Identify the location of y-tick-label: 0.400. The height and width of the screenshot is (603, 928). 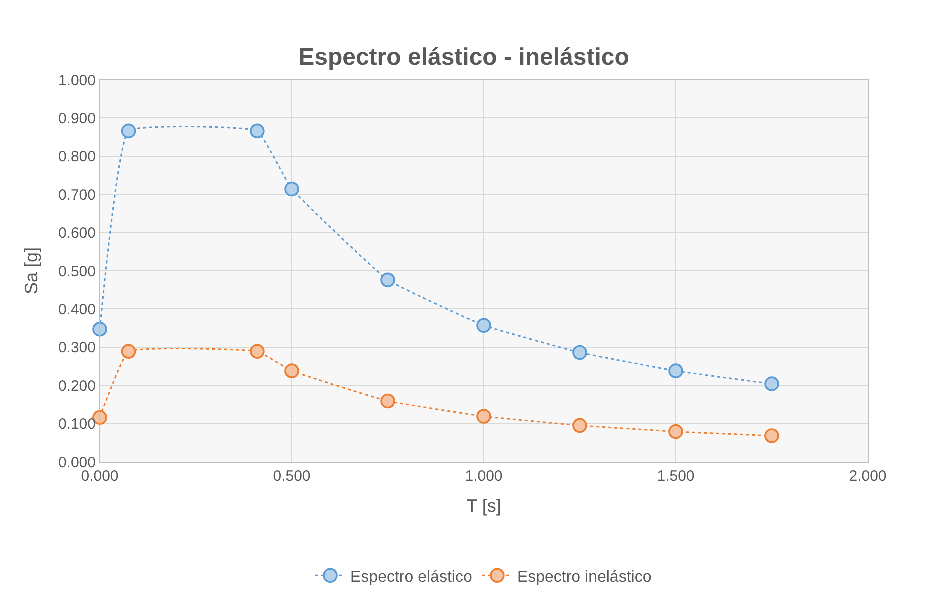
(77, 309).